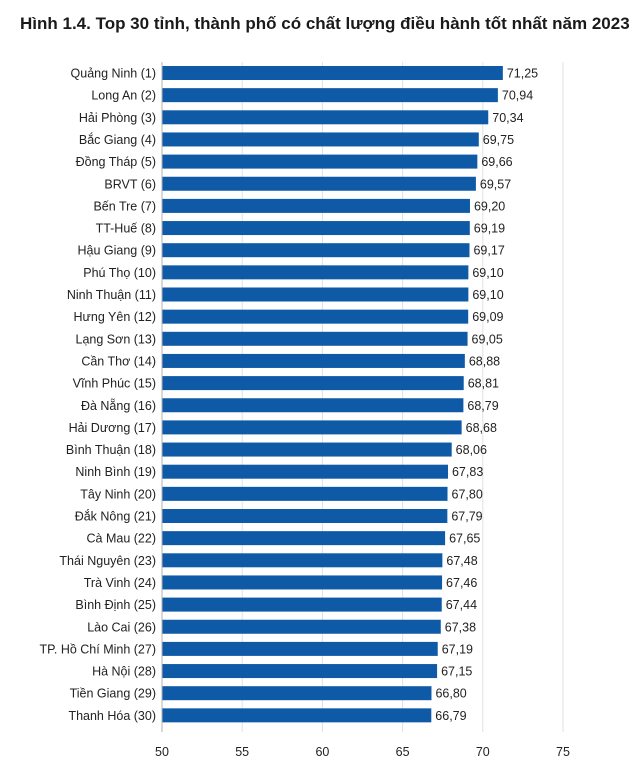 The width and height of the screenshot is (640, 776). I want to click on data-label: 69,17, so click(488, 251).